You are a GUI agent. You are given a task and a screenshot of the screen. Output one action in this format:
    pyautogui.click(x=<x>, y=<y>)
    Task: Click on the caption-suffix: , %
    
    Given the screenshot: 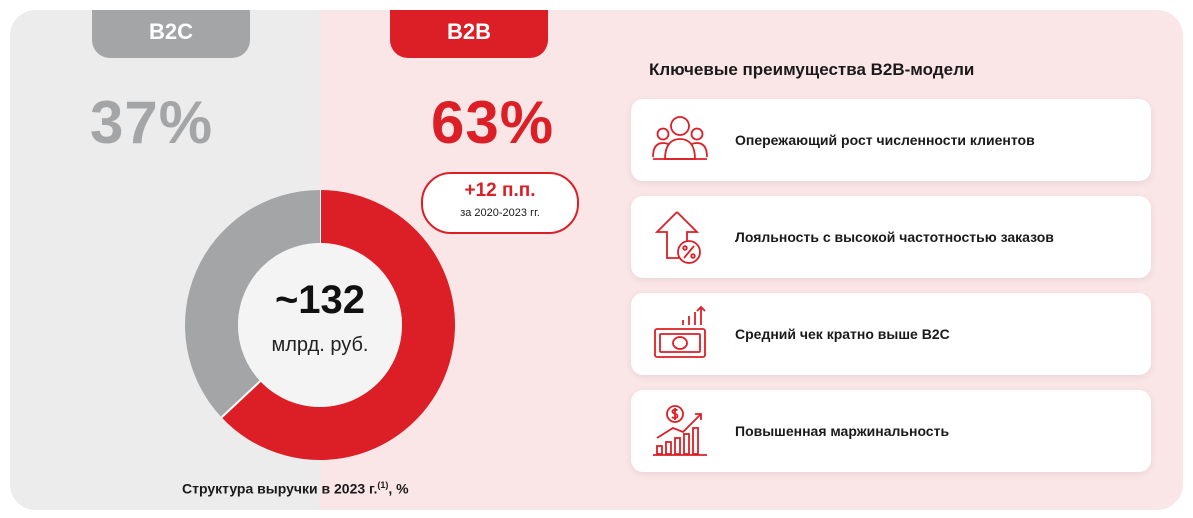 What is the action you would take?
    pyautogui.click(x=398, y=488)
    